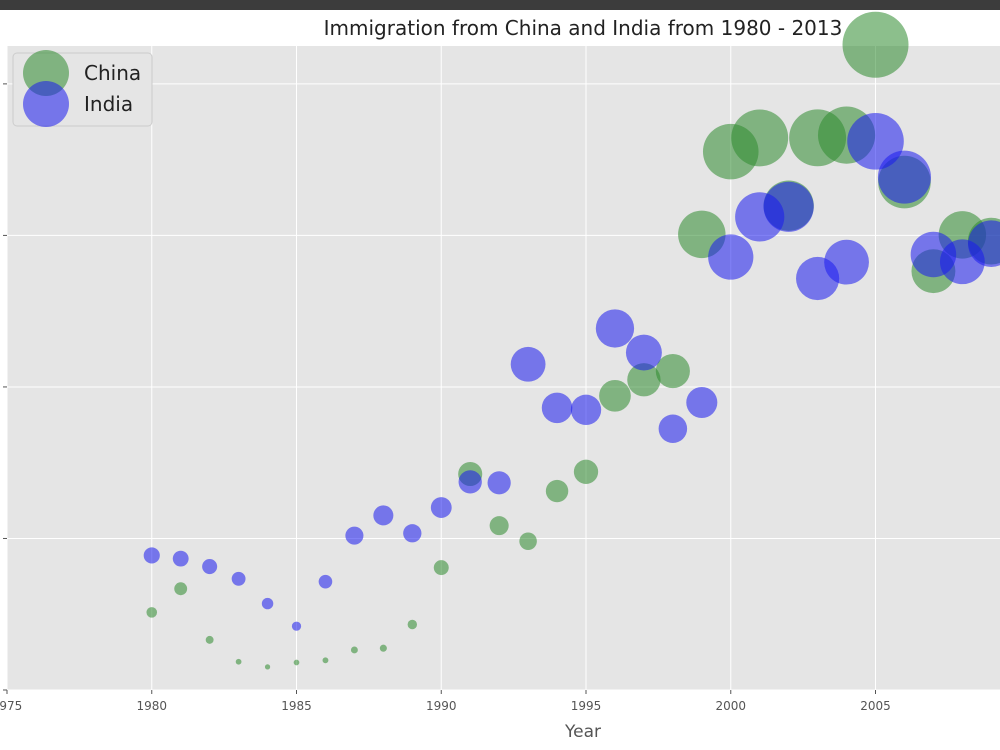 This screenshot has width=1000, height=750. I want to click on window-top-bar, so click(500, 5).